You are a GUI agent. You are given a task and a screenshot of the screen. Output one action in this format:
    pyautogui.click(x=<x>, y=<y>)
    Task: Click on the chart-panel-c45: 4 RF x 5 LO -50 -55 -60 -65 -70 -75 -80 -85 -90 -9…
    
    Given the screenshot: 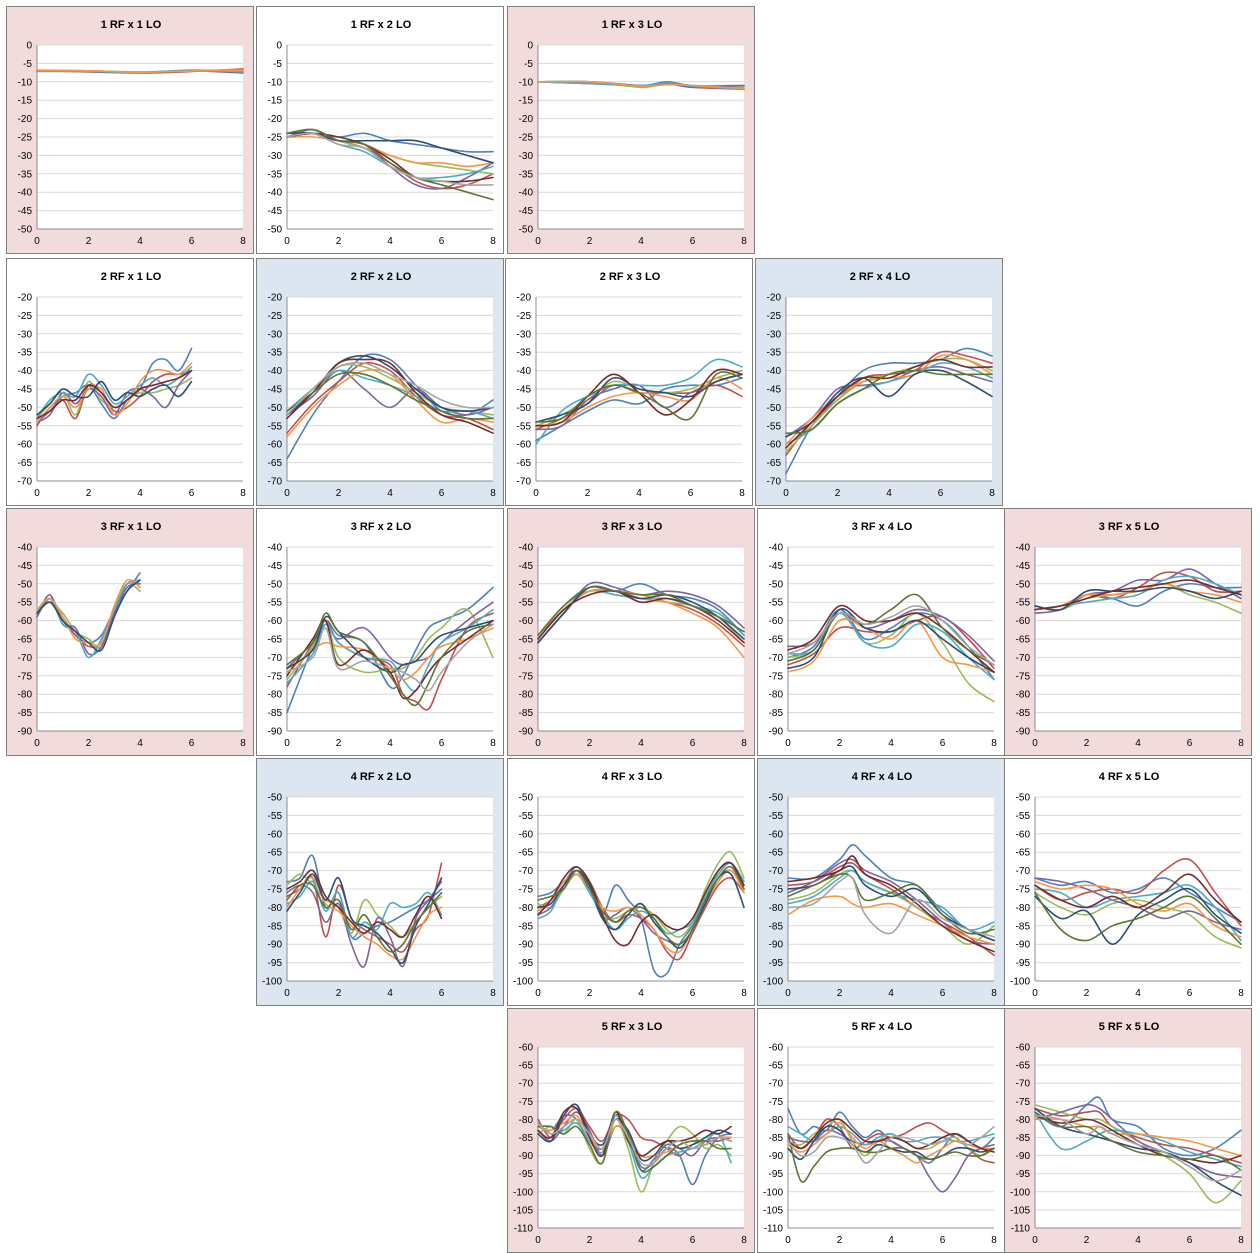 What is the action you would take?
    pyautogui.click(x=1128, y=882)
    